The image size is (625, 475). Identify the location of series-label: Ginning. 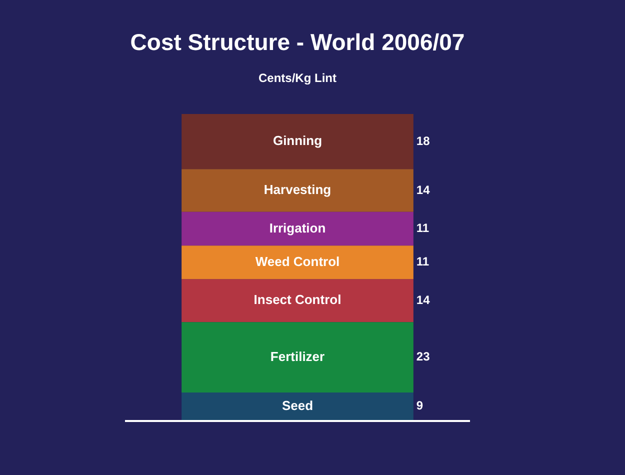
(297, 140).